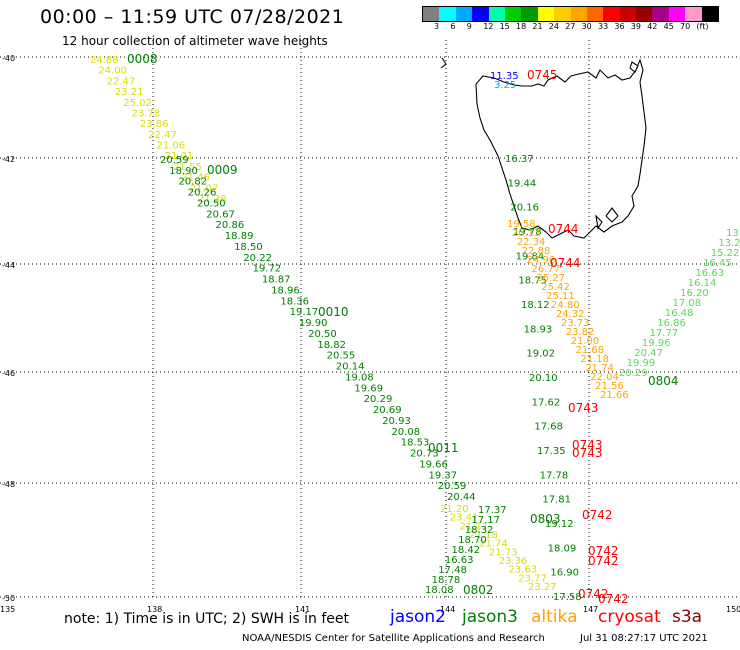  What do you see at coordinates (694, 293) in the screenshot?
I see `jason3-swh-label: 16.20` at bounding box center [694, 293].